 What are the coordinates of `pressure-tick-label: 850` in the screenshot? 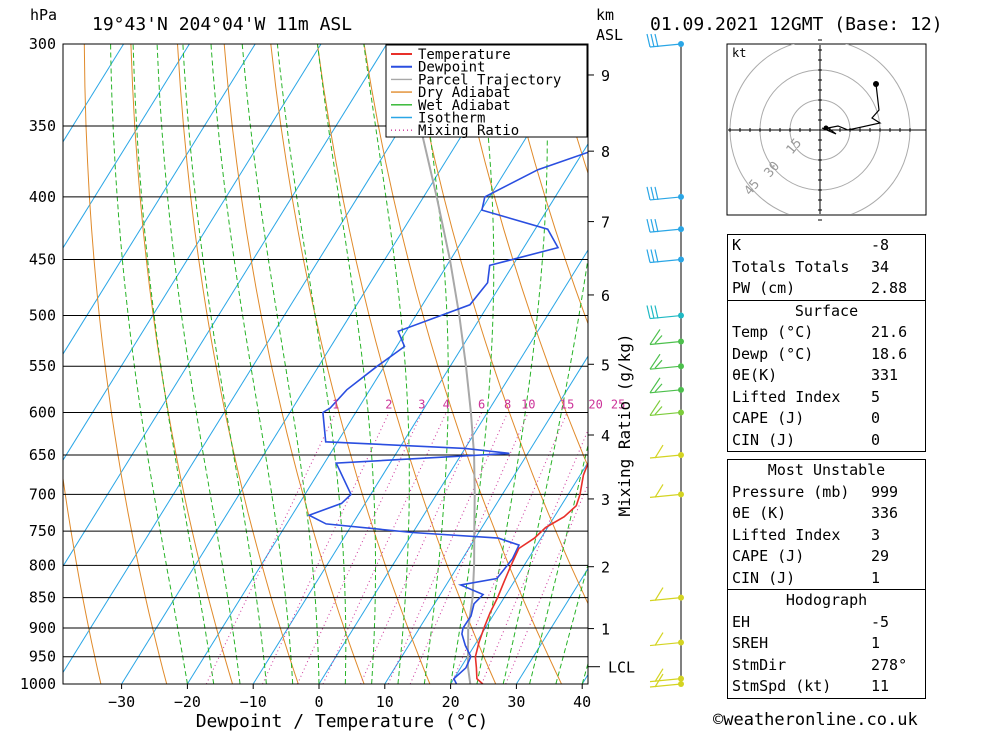 It's located at (42, 598).